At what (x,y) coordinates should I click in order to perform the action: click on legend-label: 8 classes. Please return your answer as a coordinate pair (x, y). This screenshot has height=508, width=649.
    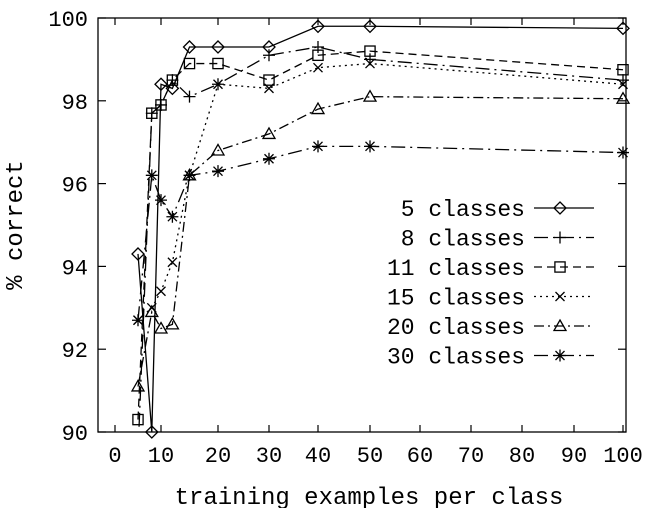
    Looking at the image, I should click on (463, 240).